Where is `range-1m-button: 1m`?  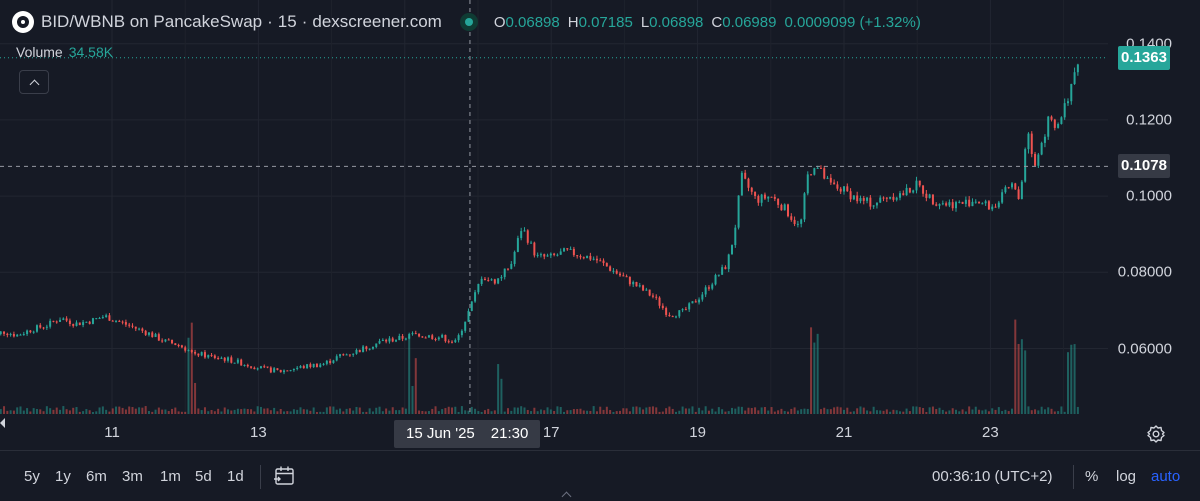 range-1m-button: 1m is located at coordinates (170, 476).